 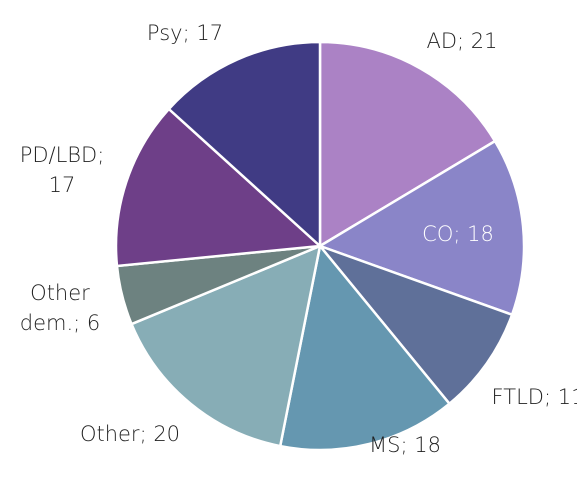 I want to click on slice-label: MS; 18, so click(x=405, y=445).